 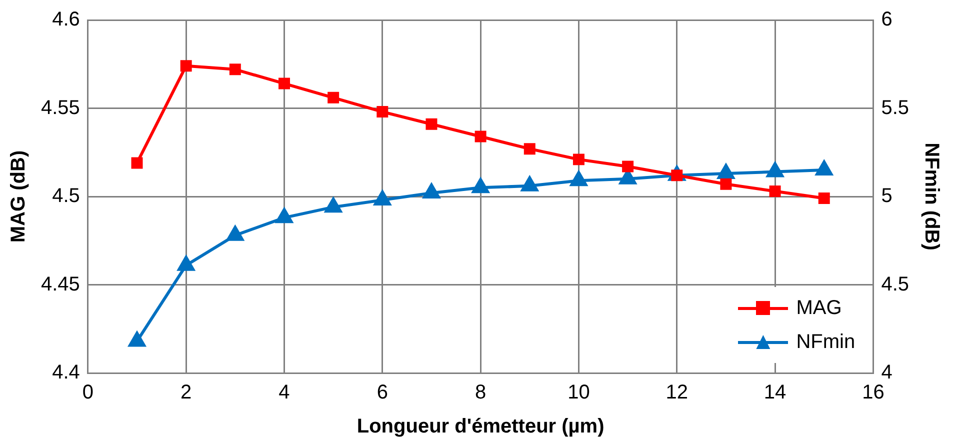 What do you see at coordinates (284, 393) in the screenshot?
I see `x-tick-label: 4` at bounding box center [284, 393].